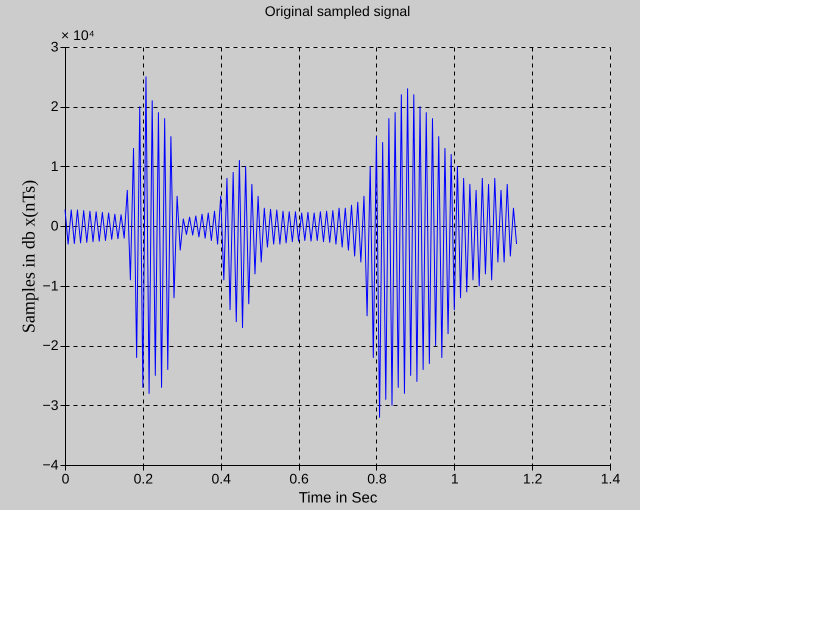 The image size is (827, 621). What do you see at coordinates (54, 106) in the screenshot?
I see `y-tick-label: 2` at bounding box center [54, 106].